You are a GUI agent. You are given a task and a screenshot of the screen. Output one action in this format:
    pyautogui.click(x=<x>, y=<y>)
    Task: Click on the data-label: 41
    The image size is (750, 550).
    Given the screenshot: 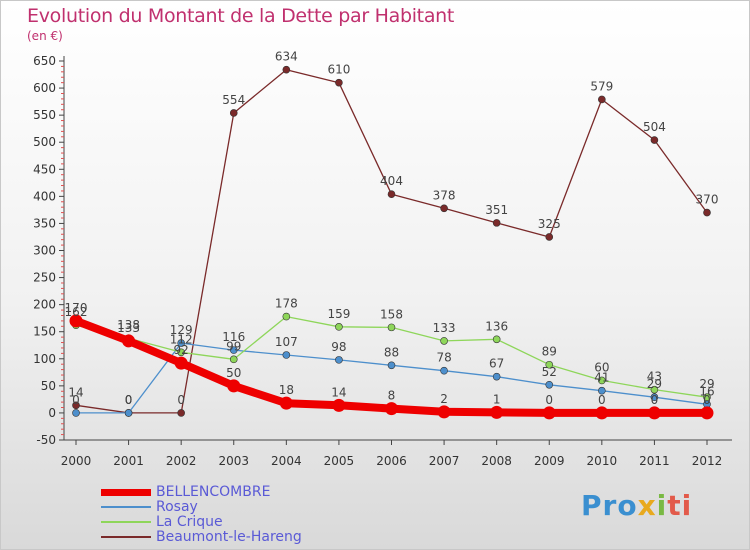 What is the action you would take?
    pyautogui.click(x=601, y=378)
    